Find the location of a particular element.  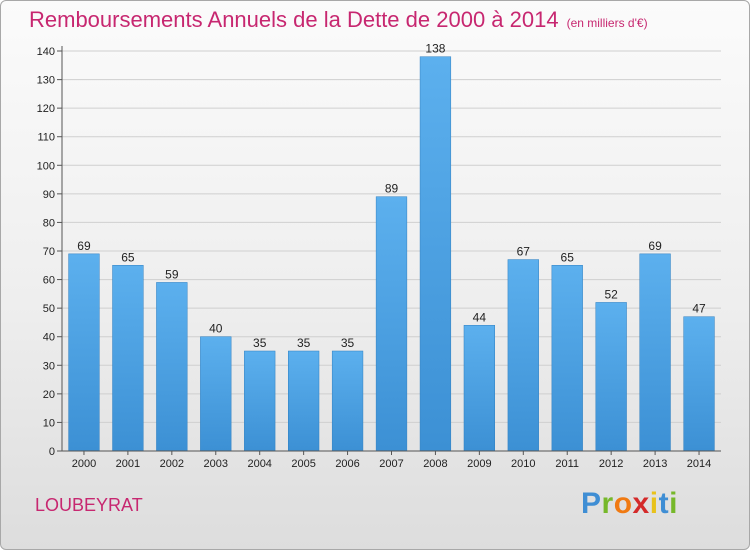

x-tick-label: 2007 is located at coordinates (391, 464).